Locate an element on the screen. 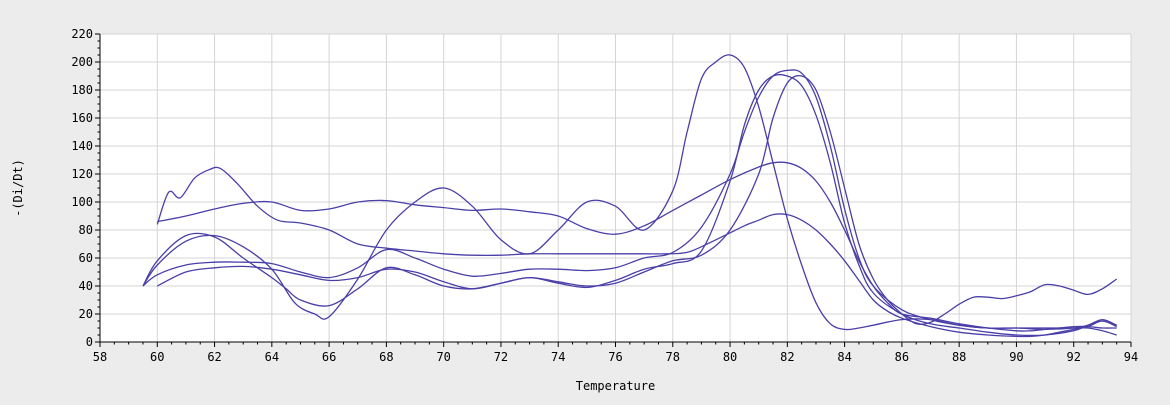  y-tick-label: 40 is located at coordinates (86, 286).